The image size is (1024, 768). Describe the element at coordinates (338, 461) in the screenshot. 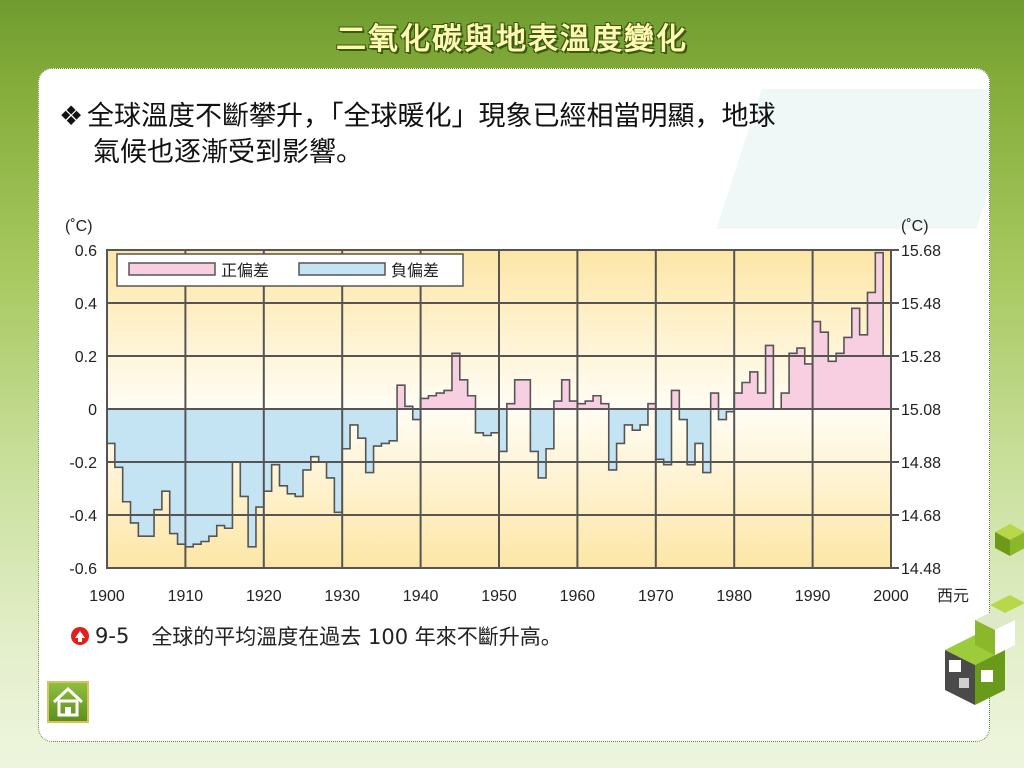

I see `bar-1929` at that location.